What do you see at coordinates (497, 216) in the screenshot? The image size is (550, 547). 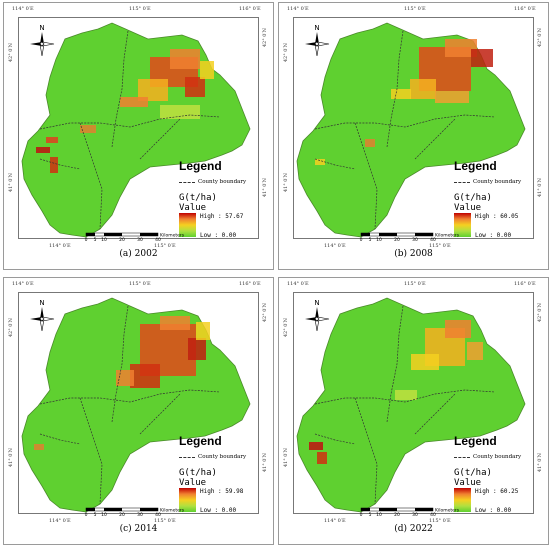 I see `legend-high-value: High : 60.05` at bounding box center [497, 216].